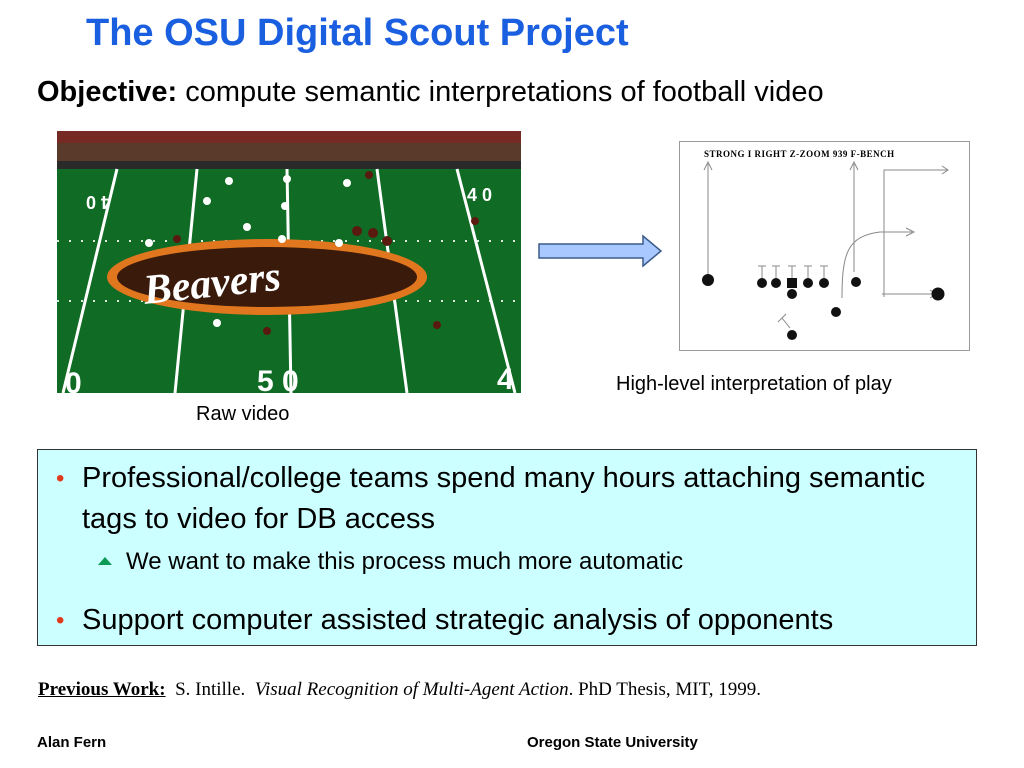  I want to click on field-number: 5 0, so click(278, 379).